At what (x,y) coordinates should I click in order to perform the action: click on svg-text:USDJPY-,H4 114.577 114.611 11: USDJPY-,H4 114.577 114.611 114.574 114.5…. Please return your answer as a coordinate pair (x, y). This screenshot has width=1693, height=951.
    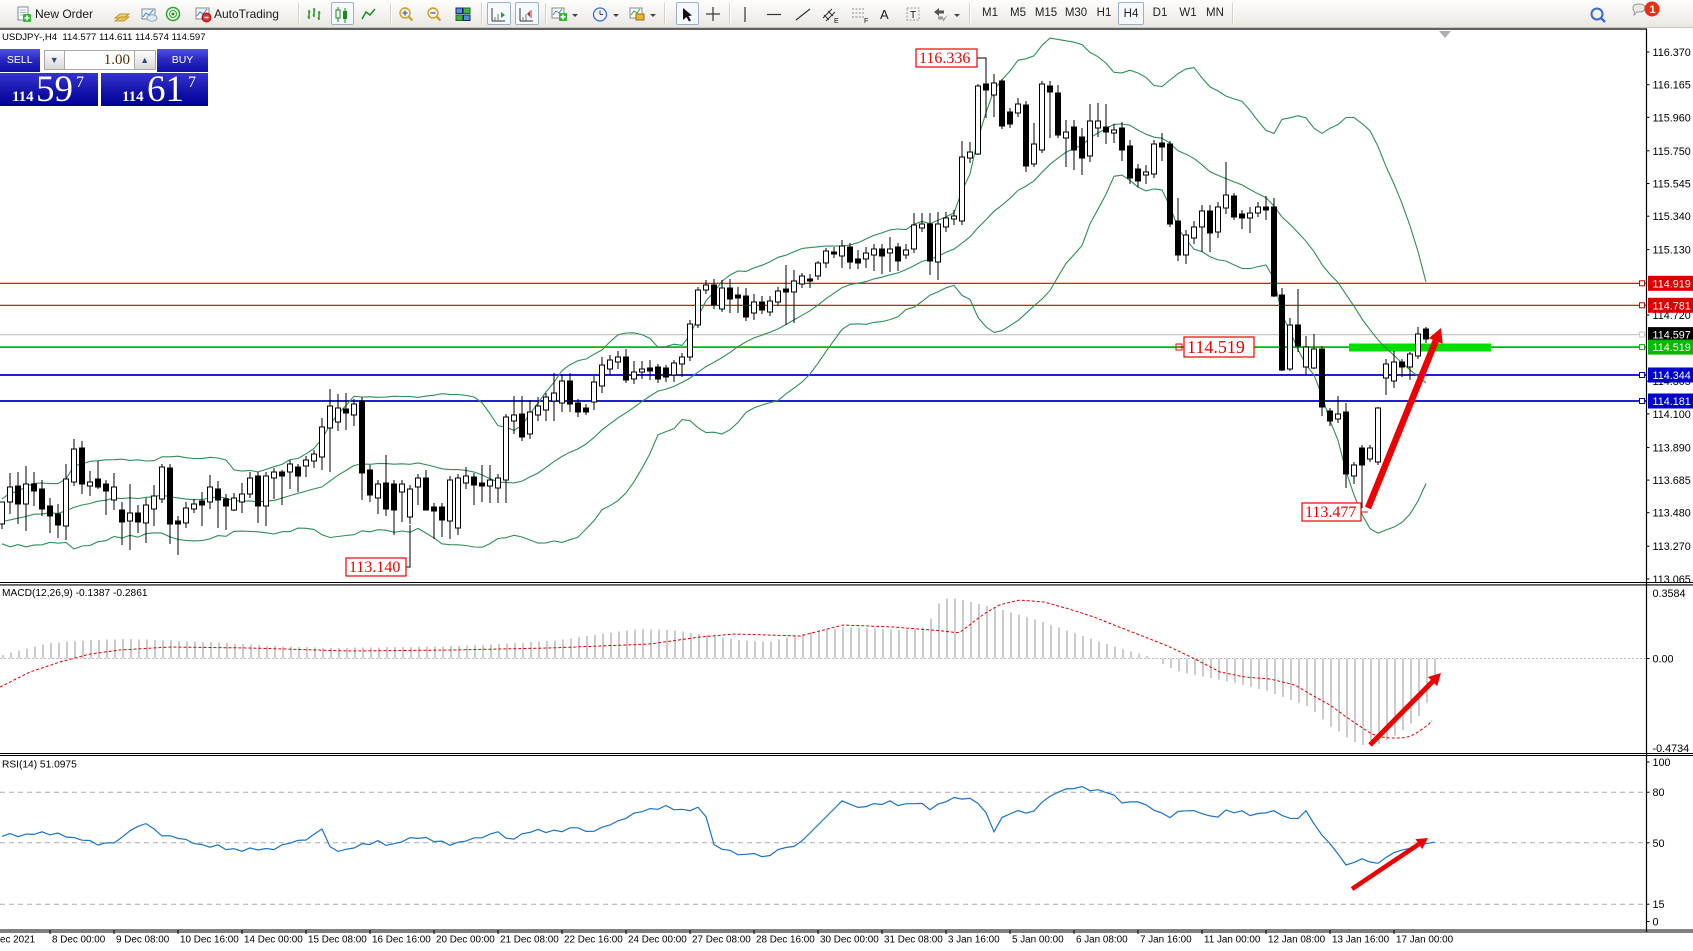
    Looking at the image, I should click on (104, 37).